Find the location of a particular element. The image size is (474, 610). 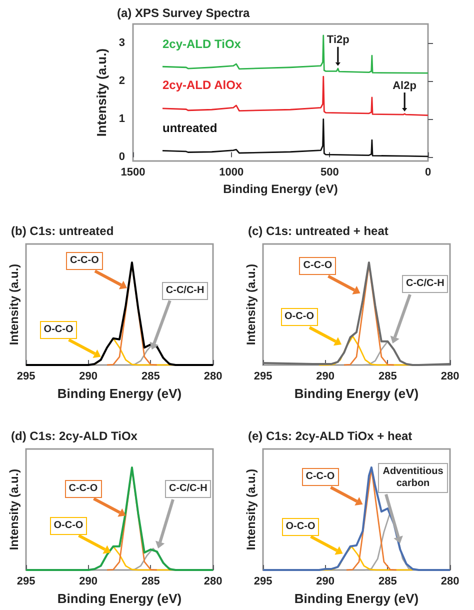

x-tick-label: 1000 is located at coordinates (231, 172).